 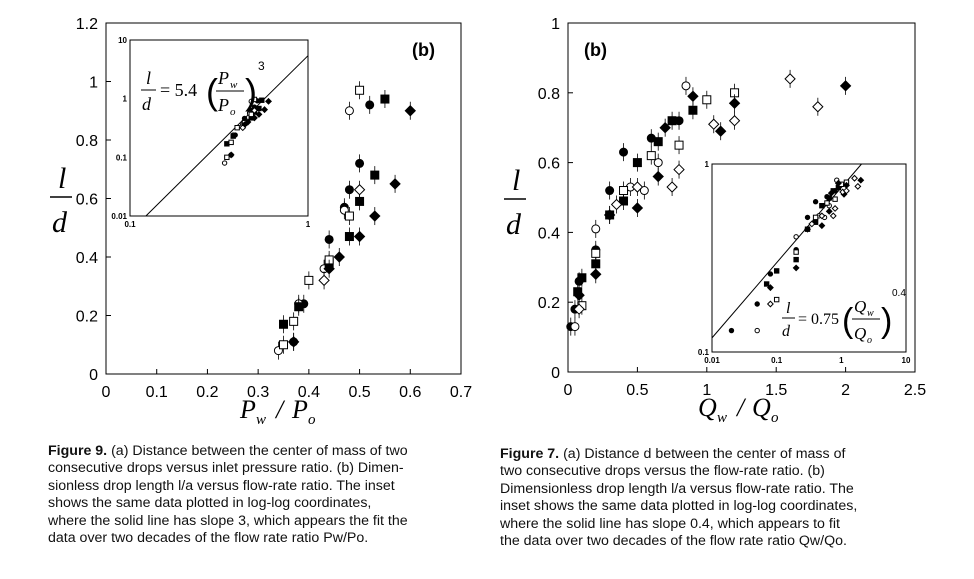 I want to click on figure-7-inset-xtick-label: 0.01, so click(x=712, y=360).